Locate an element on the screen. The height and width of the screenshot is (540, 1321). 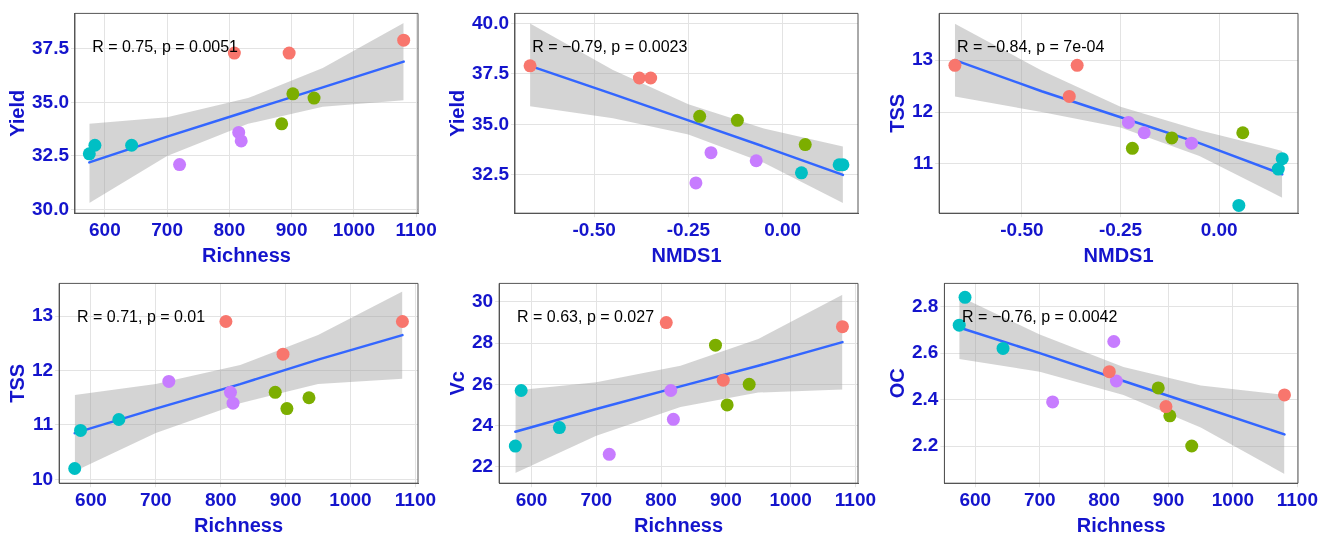
y-tick-label: 30 is located at coordinates (482, 301).